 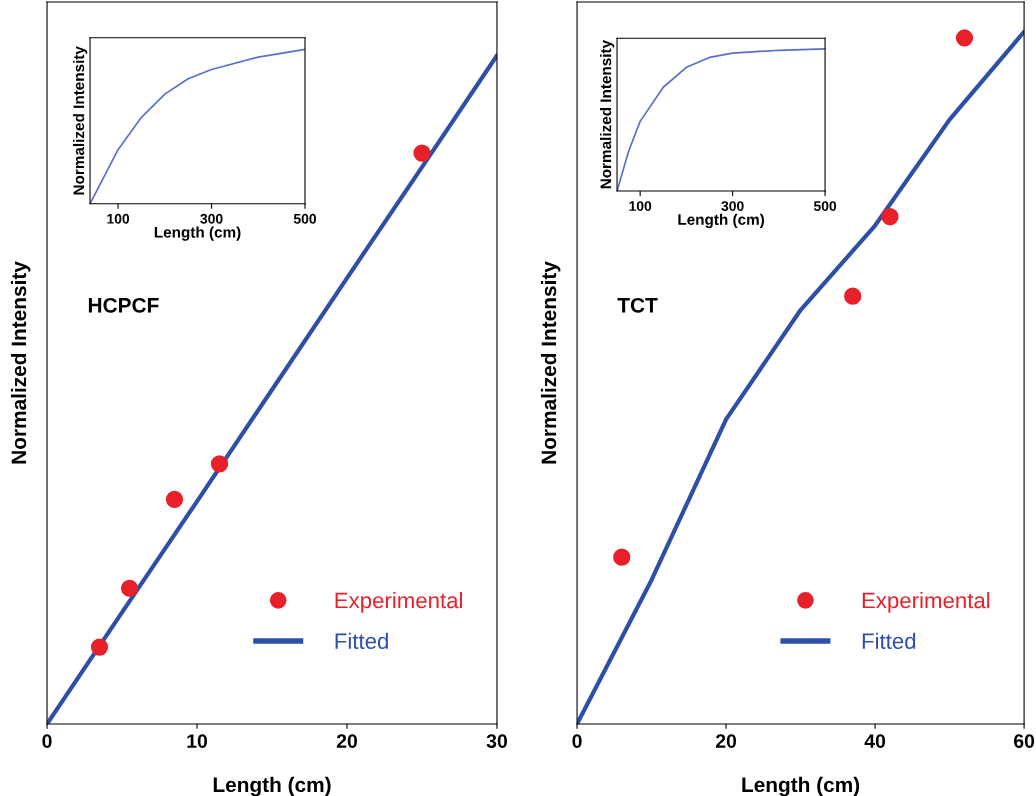 I want to click on annotation: TCT, so click(x=637, y=305).